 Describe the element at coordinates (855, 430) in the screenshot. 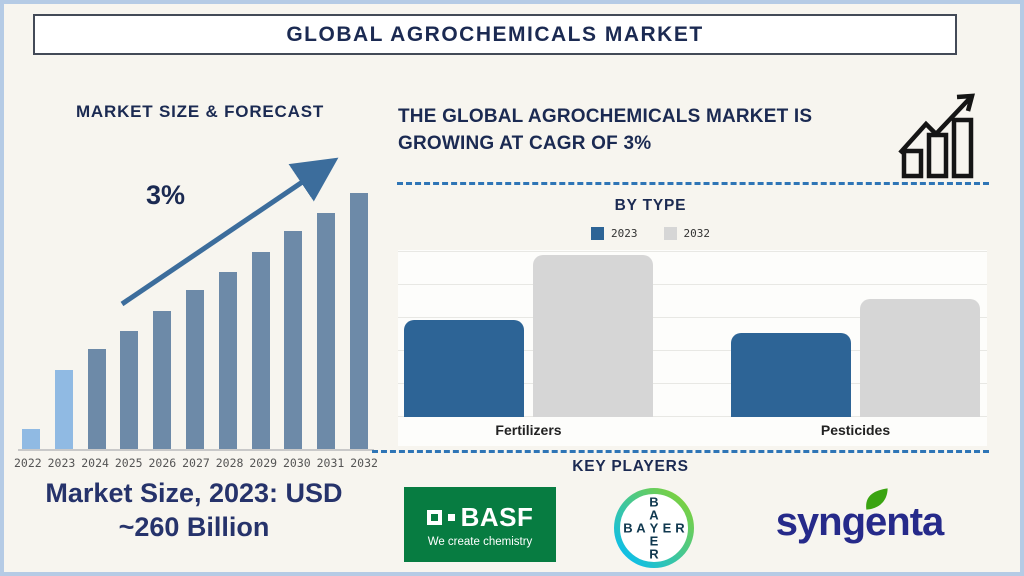

I see `category-label-pesticides: Pesticides` at that location.